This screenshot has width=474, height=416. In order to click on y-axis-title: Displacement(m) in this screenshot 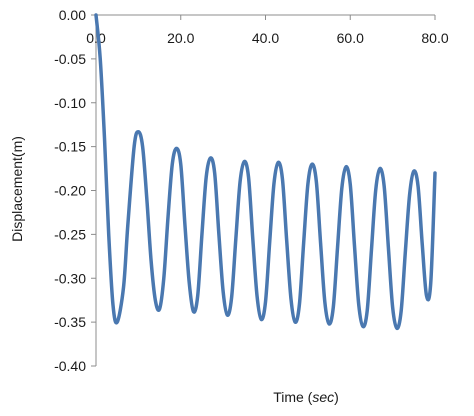, I will do `click(17, 189)`.